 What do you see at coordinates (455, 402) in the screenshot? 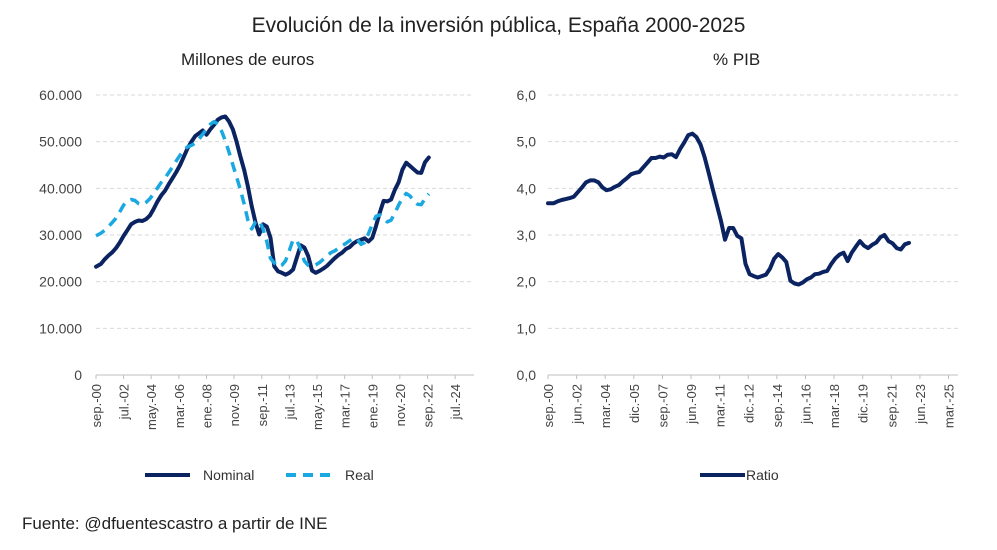
I see `x-tick-label: jul.-24` at bounding box center [455, 402].